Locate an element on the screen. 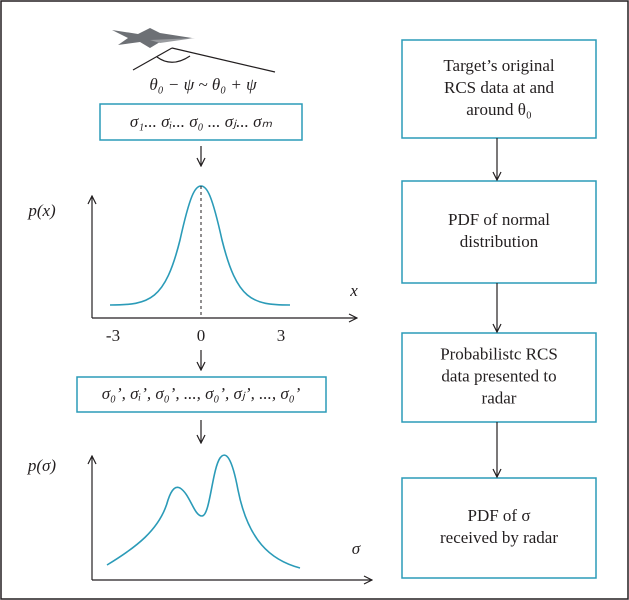 This screenshot has width=629, height=600. angle-label: θ₀ − ψ ~ θ₀ + ψ is located at coordinates (203, 84).